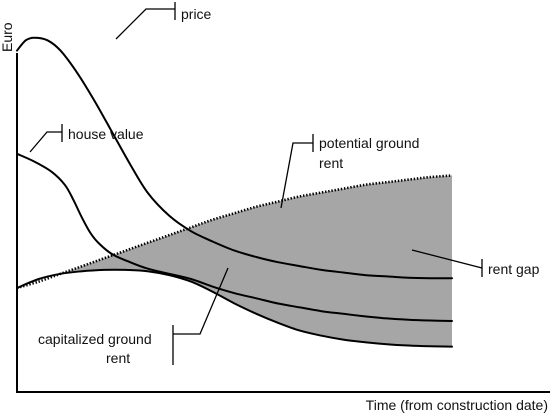 This screenshot has height=415, width=550. Describe the element at coordinates (514, 269) in the screenshot. I see `annotation-label: rent gap` at that location.